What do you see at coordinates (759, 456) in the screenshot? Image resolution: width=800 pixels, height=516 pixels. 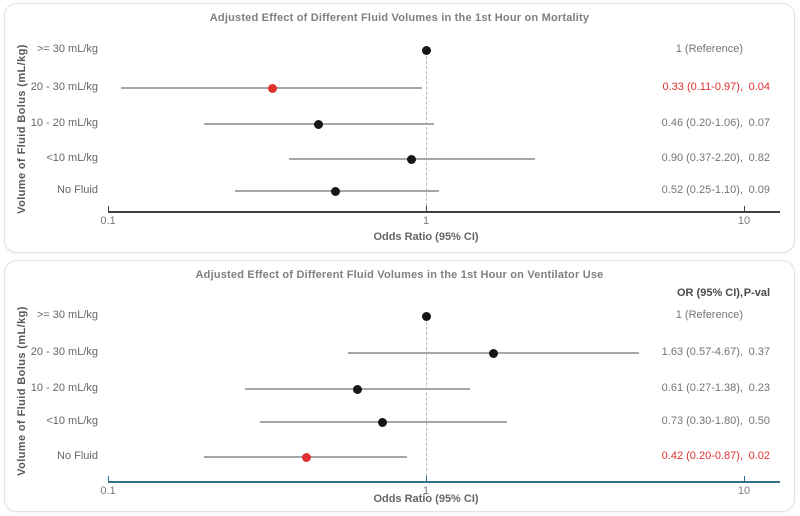 I see `p-value-text: 0.02` at bounding box center [759, 456].